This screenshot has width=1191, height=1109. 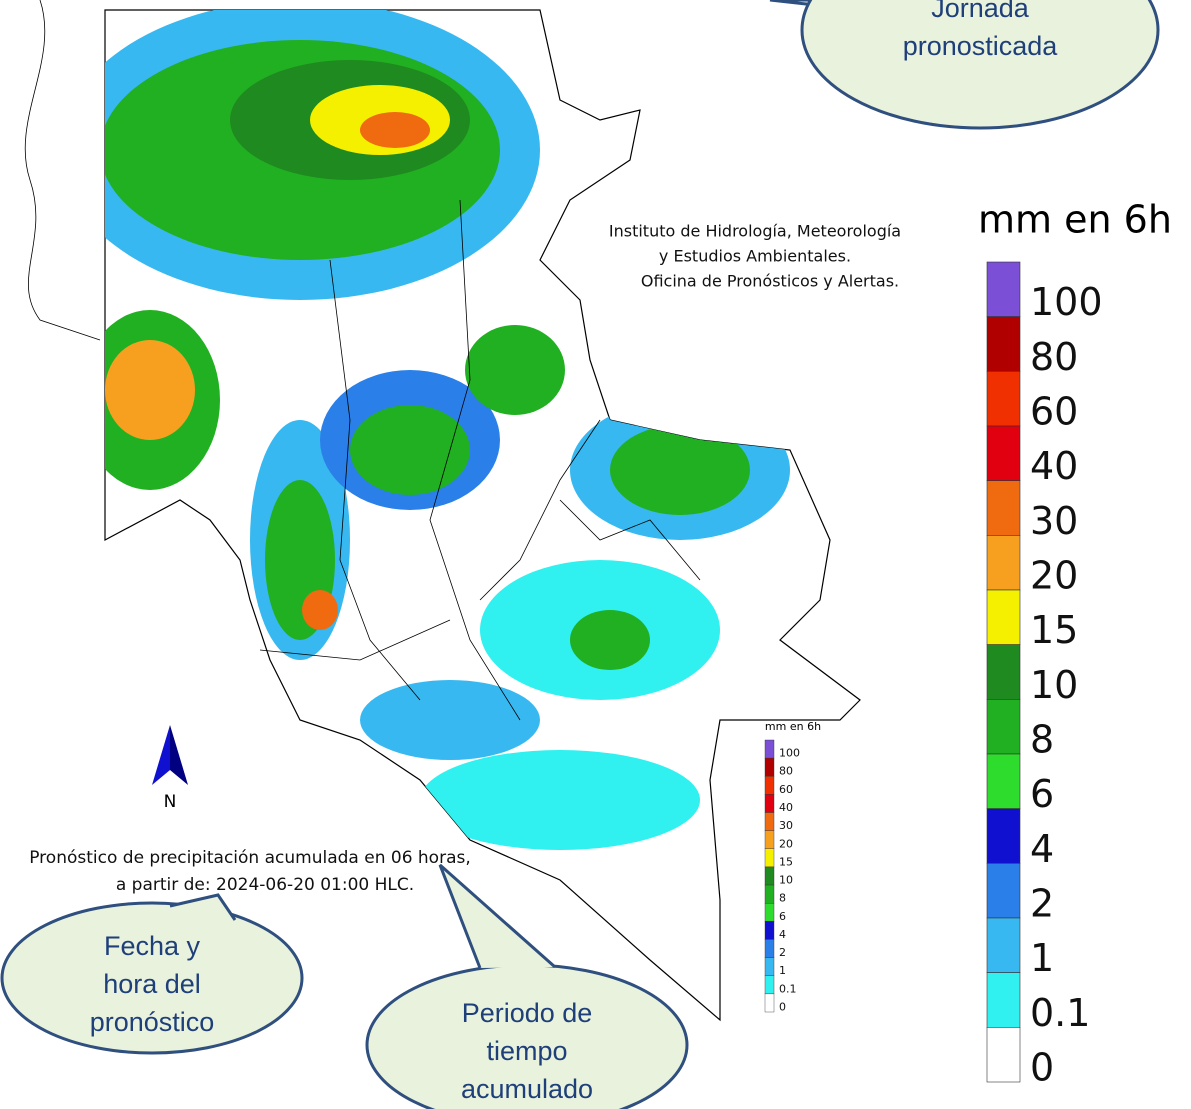 What do you see at coordinates (981, 46) in the screenshot?
I see `callout-text: pronosticada` at bounding box center [981, 46].